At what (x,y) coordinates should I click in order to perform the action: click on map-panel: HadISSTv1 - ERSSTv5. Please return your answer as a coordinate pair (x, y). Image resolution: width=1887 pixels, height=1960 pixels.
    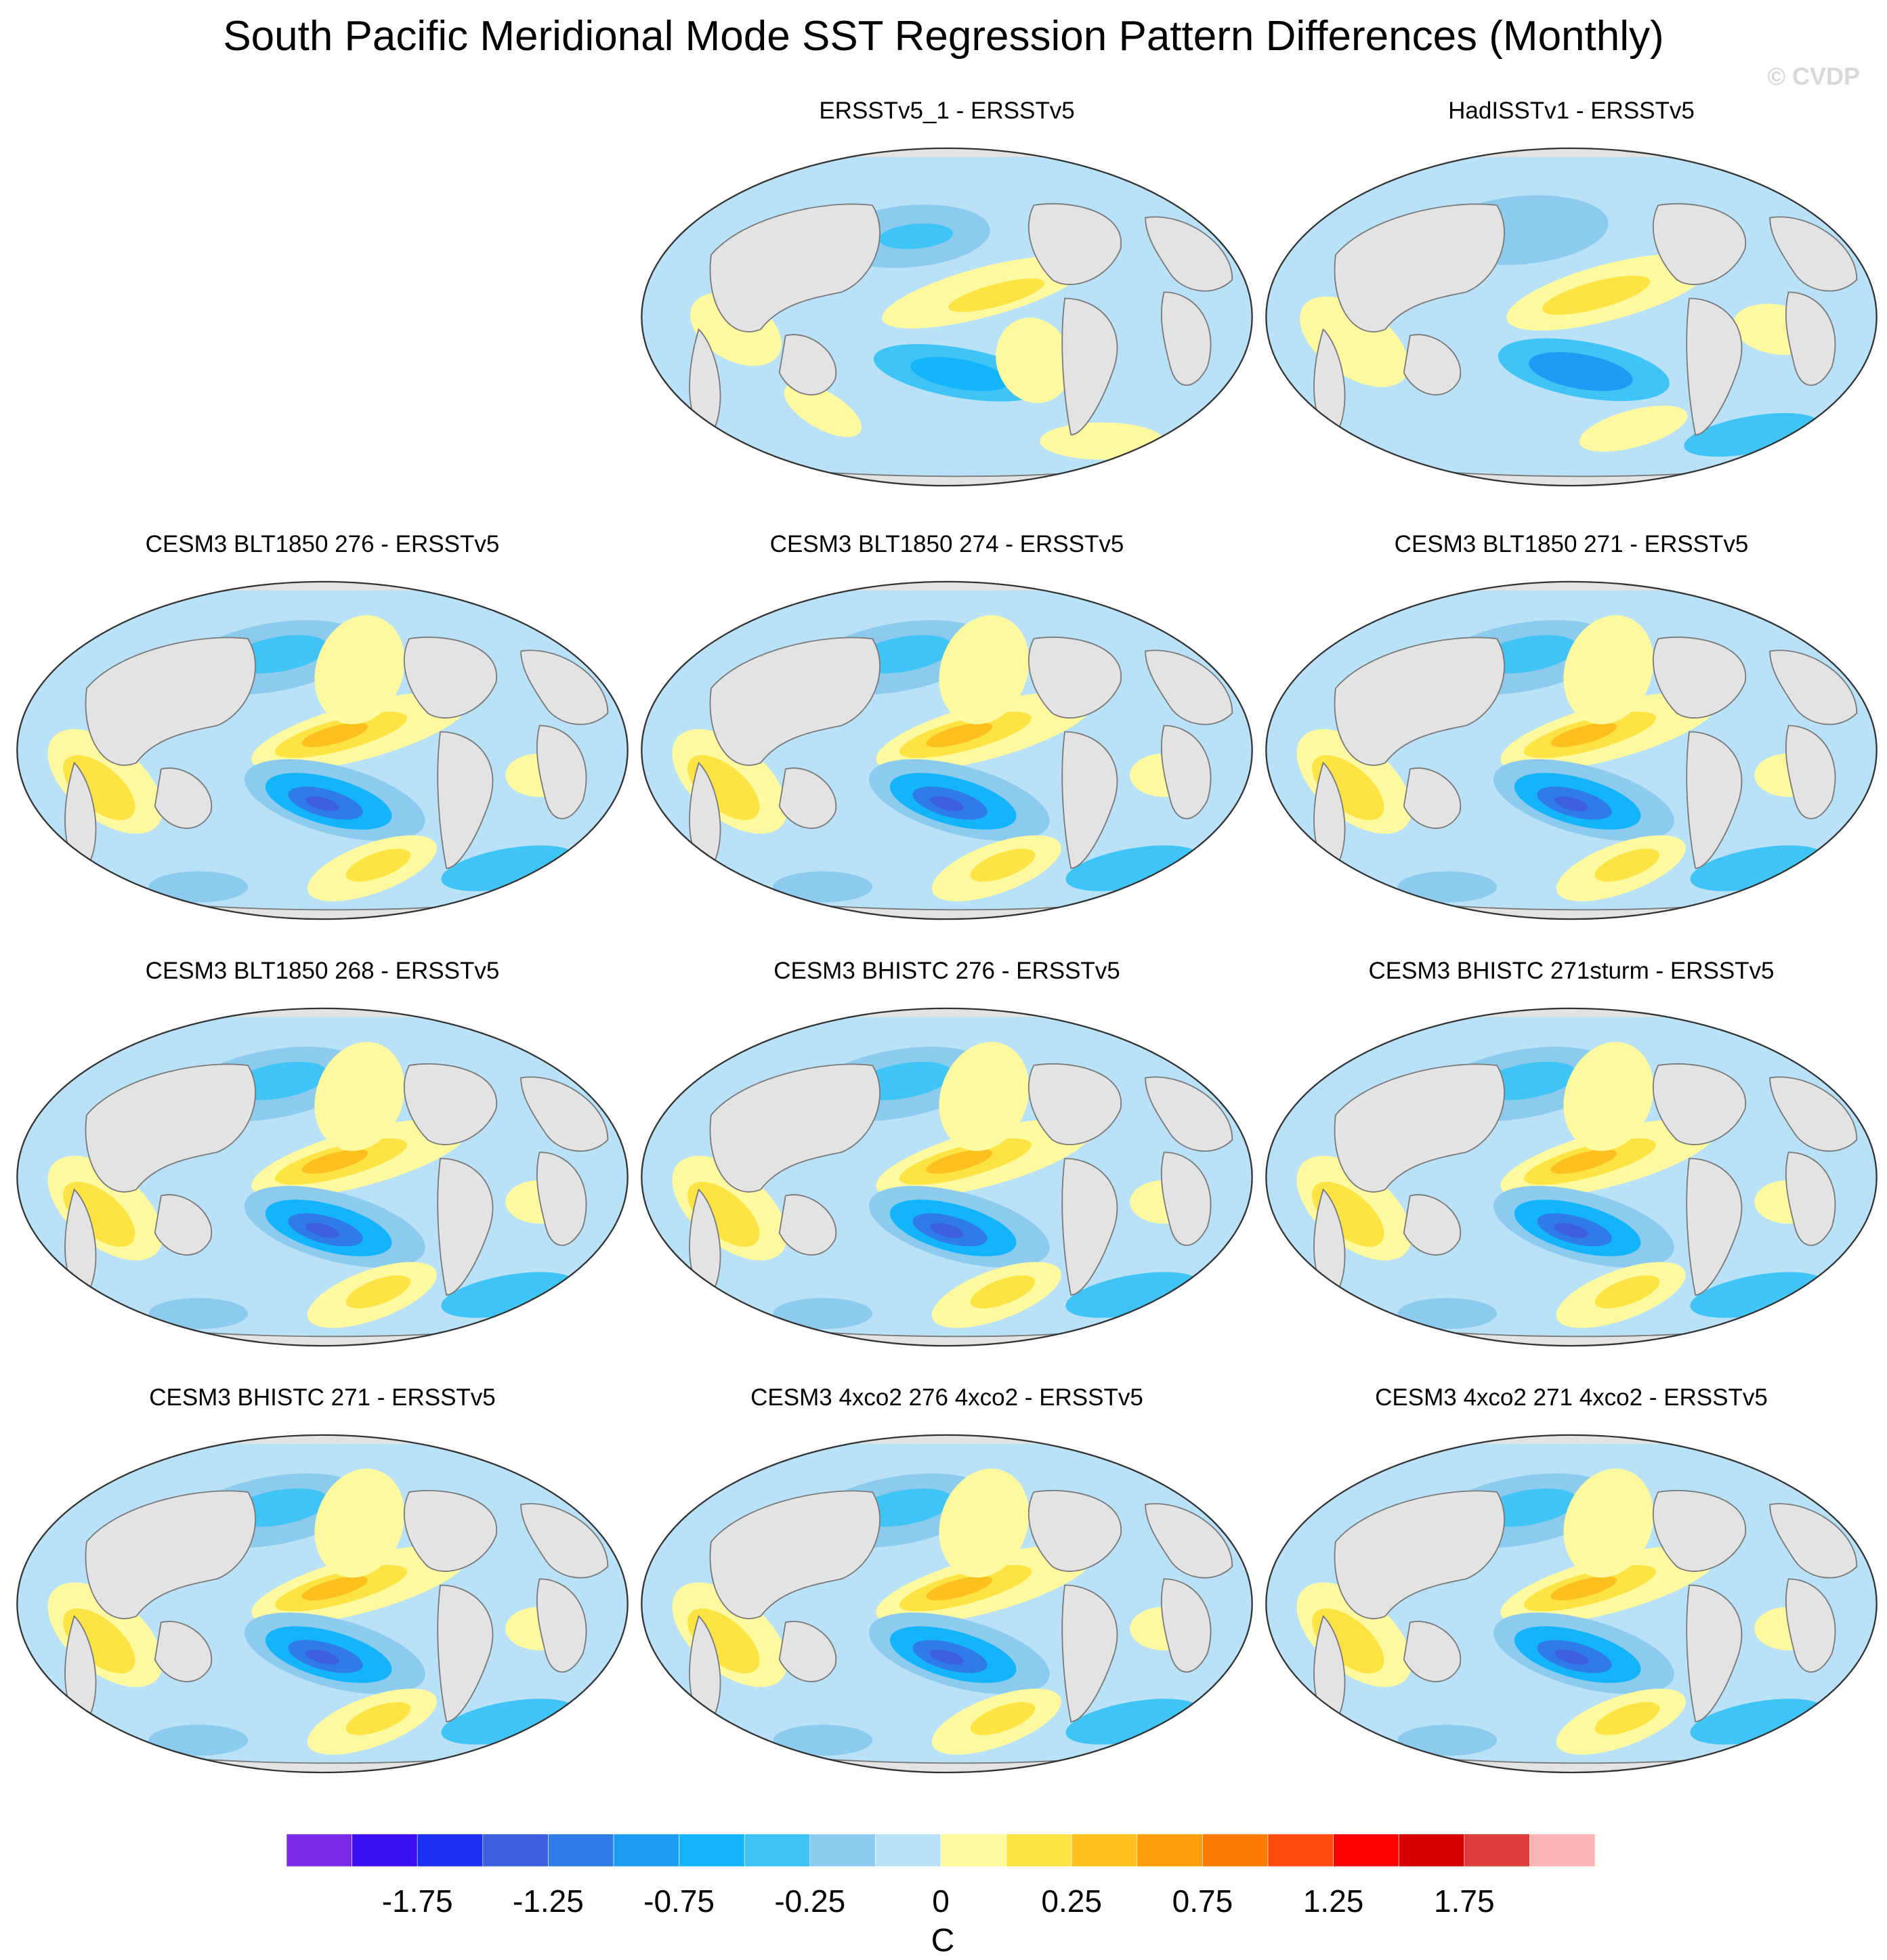
    Looking at the image, I should click on (1572, 313).